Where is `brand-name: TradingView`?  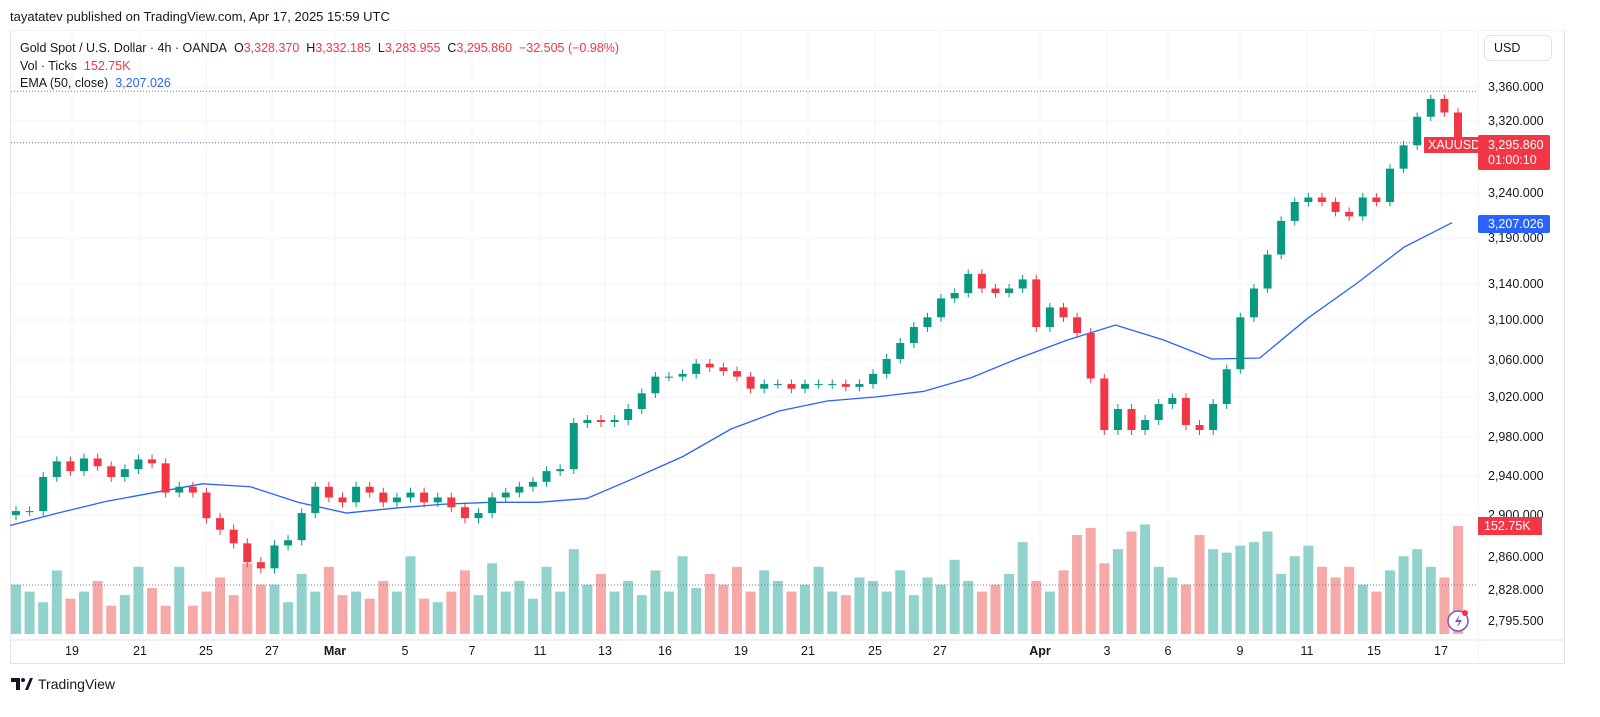
brand-name: TradingView is located at coordinates (77, 684).